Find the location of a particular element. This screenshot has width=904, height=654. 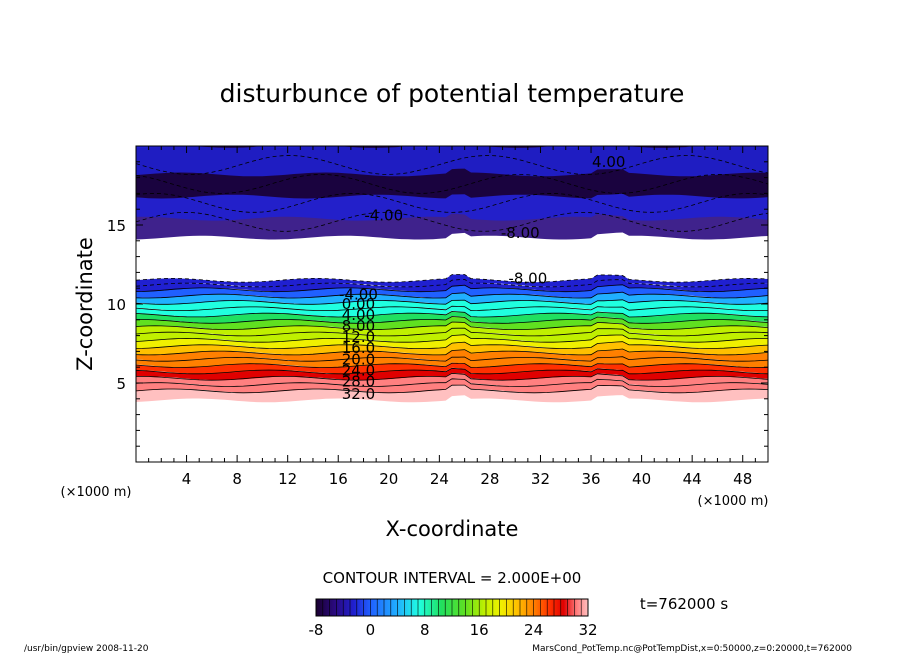

x-tick-label: 4 is located at coordinates (187, 479).